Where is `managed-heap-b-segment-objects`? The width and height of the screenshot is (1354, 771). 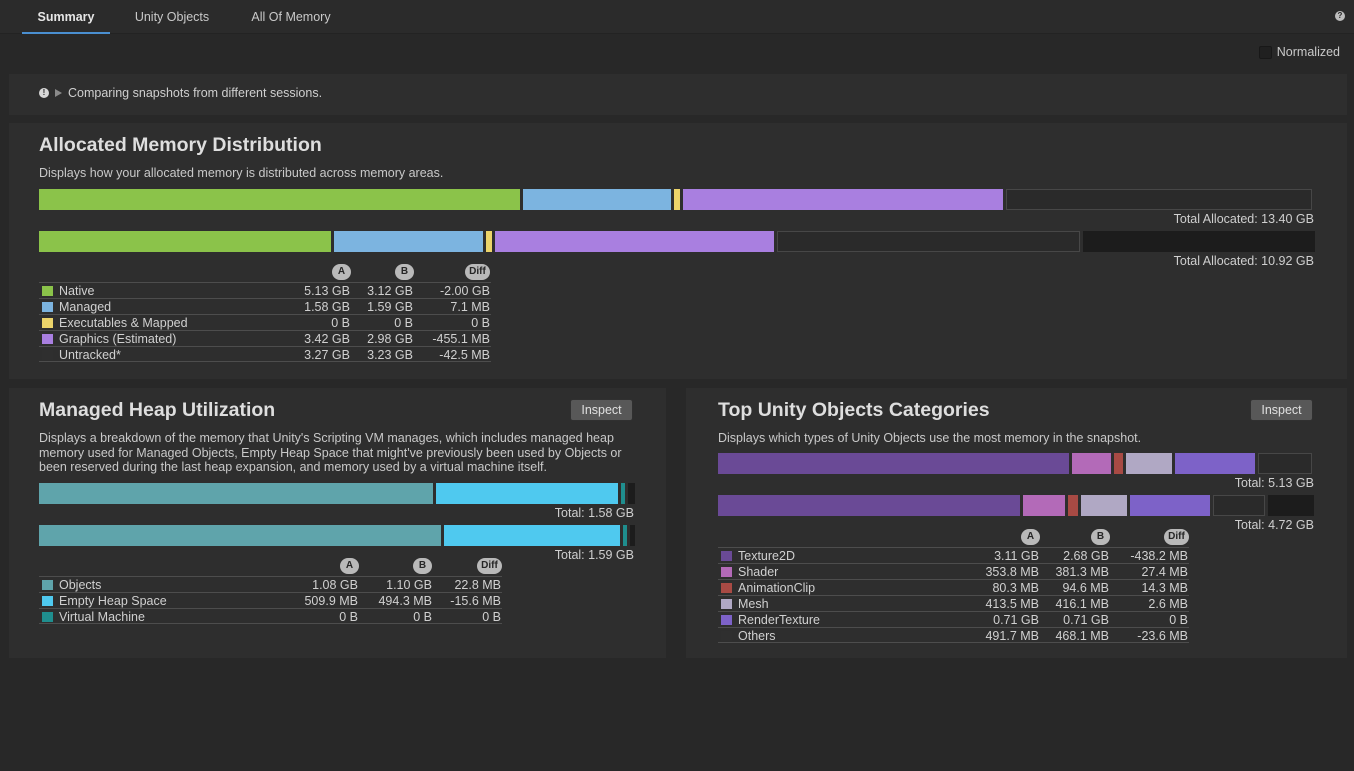 managed-heap-b-segment-objects is located at coordinates (240, 535).